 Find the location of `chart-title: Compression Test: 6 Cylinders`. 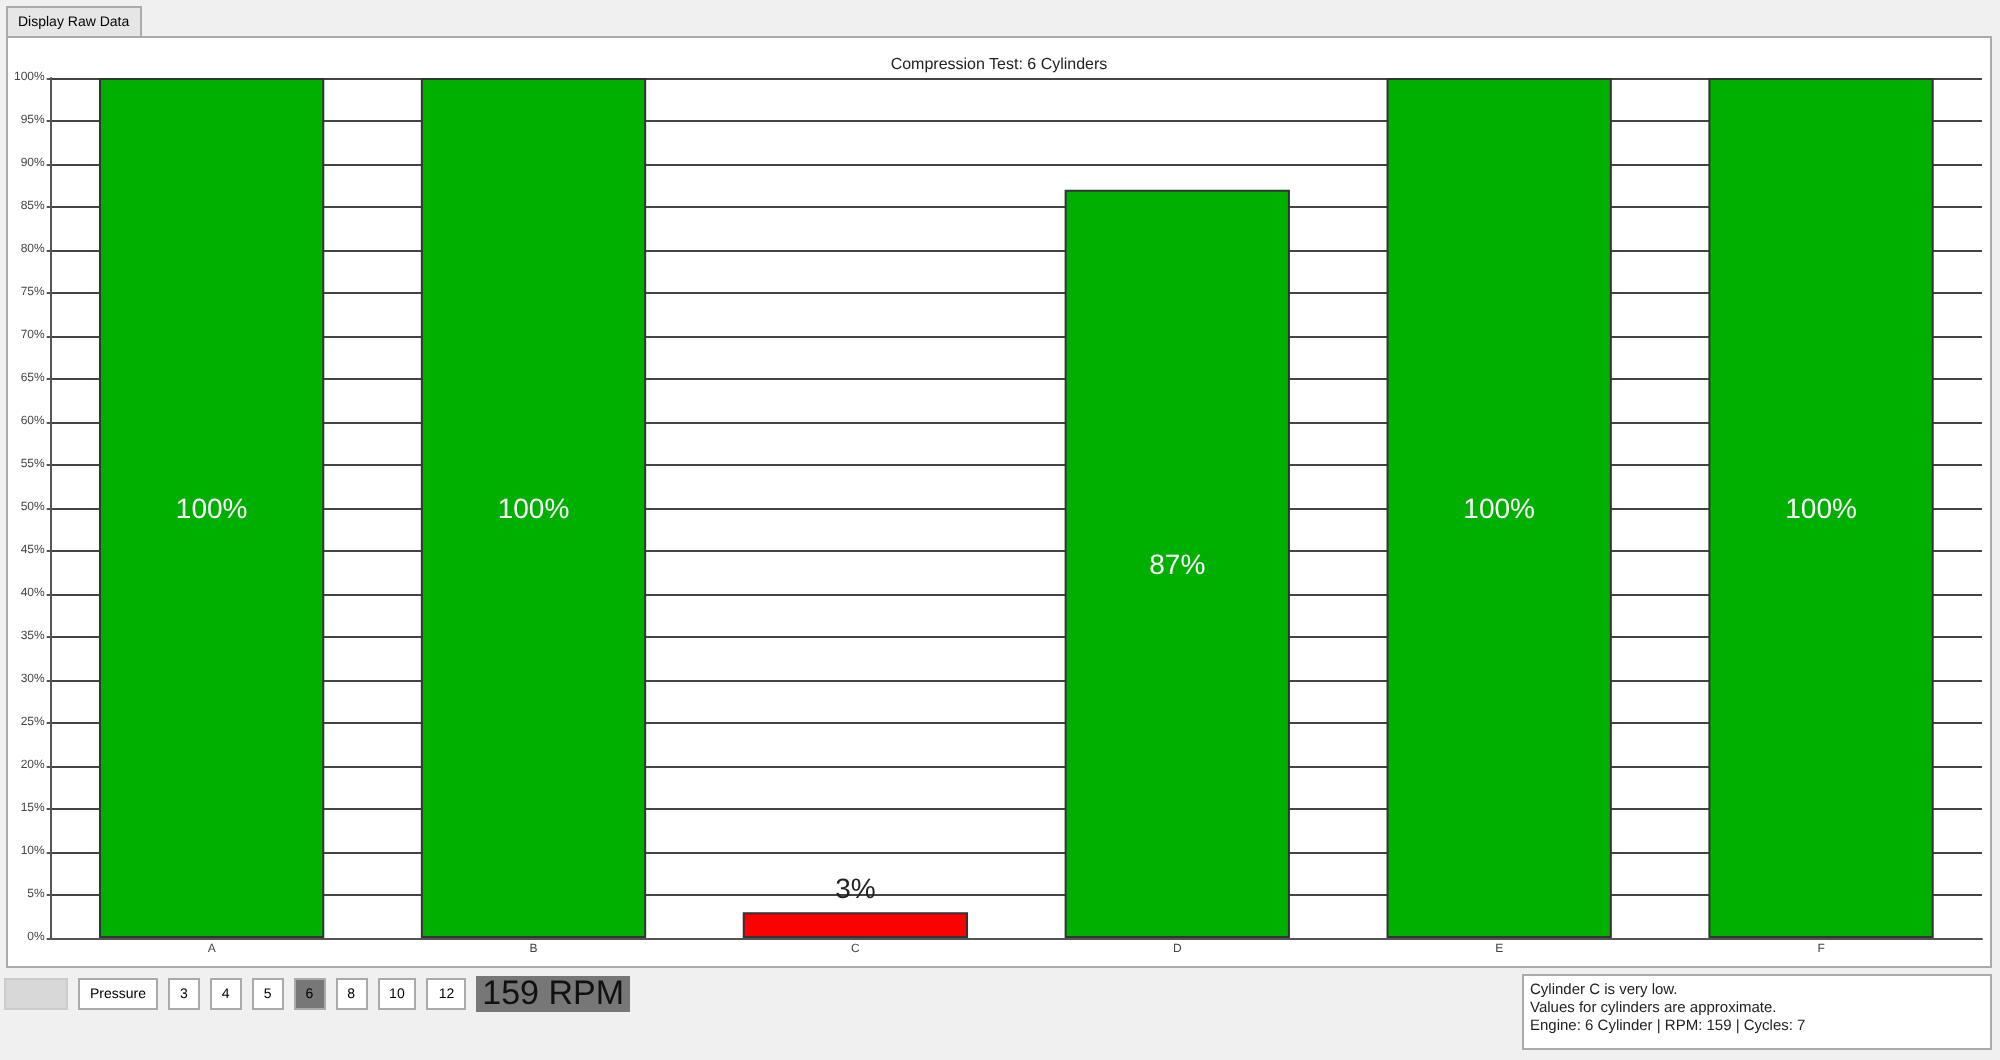

chart-title: Compression Test: 6 Cylinders is located at coordinates (999, 64).